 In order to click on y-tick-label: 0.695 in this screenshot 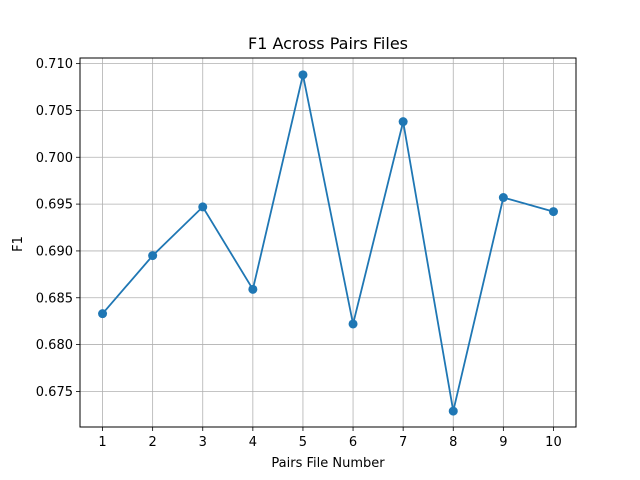, I will do `click(54, 205)`.